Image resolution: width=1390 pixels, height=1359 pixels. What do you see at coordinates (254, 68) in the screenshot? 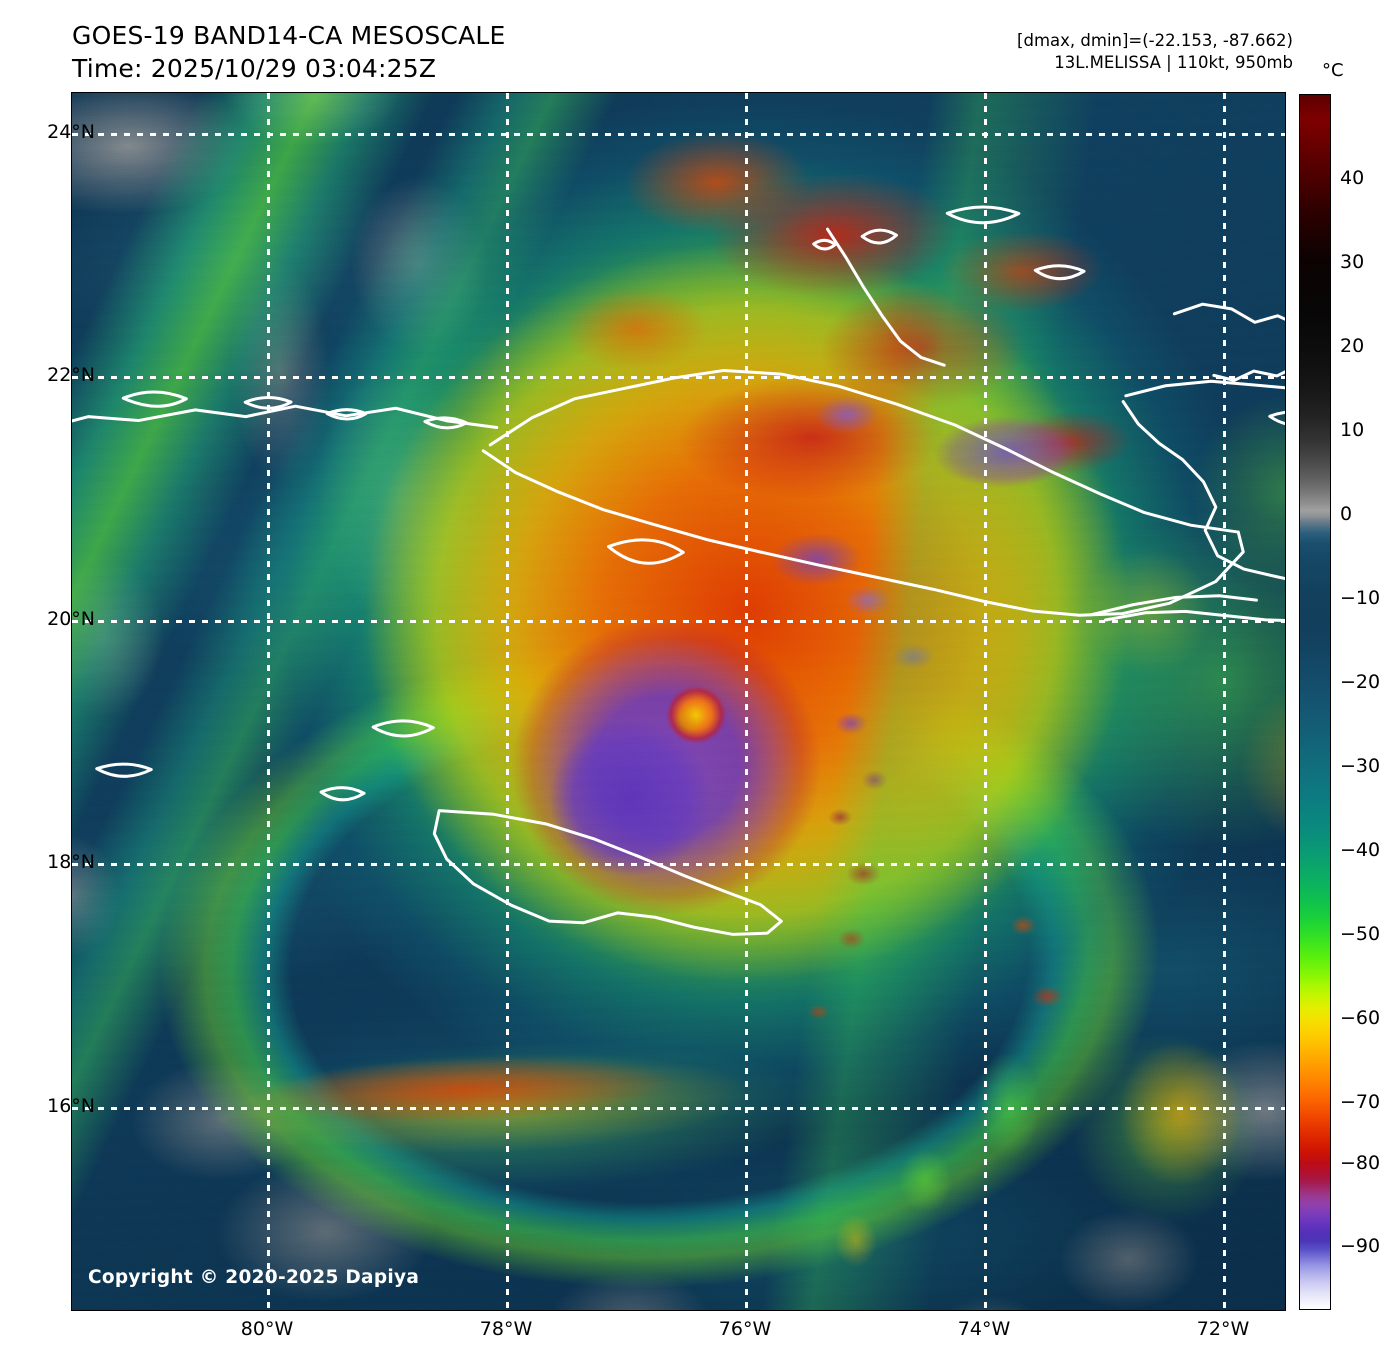
I see `timestamp-label: Time: 2025/10/29 03:04:25Z` at bounding box center [254, 68].